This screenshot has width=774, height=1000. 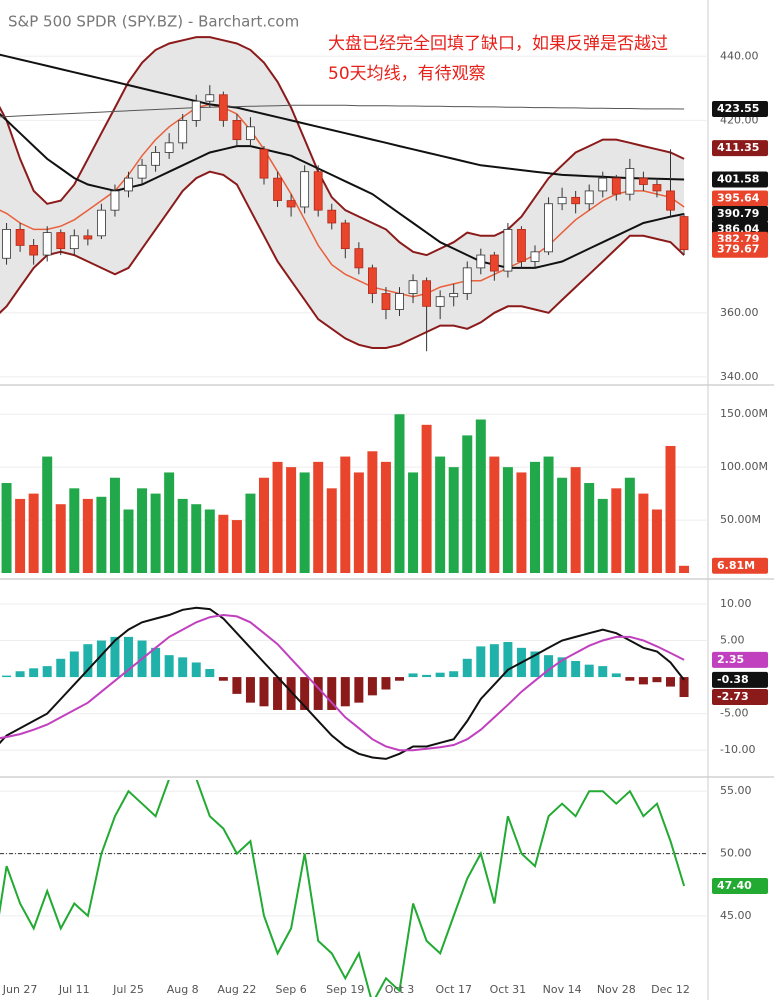 I want to click on badge-label: 401.58, so click(x=738, y=178).